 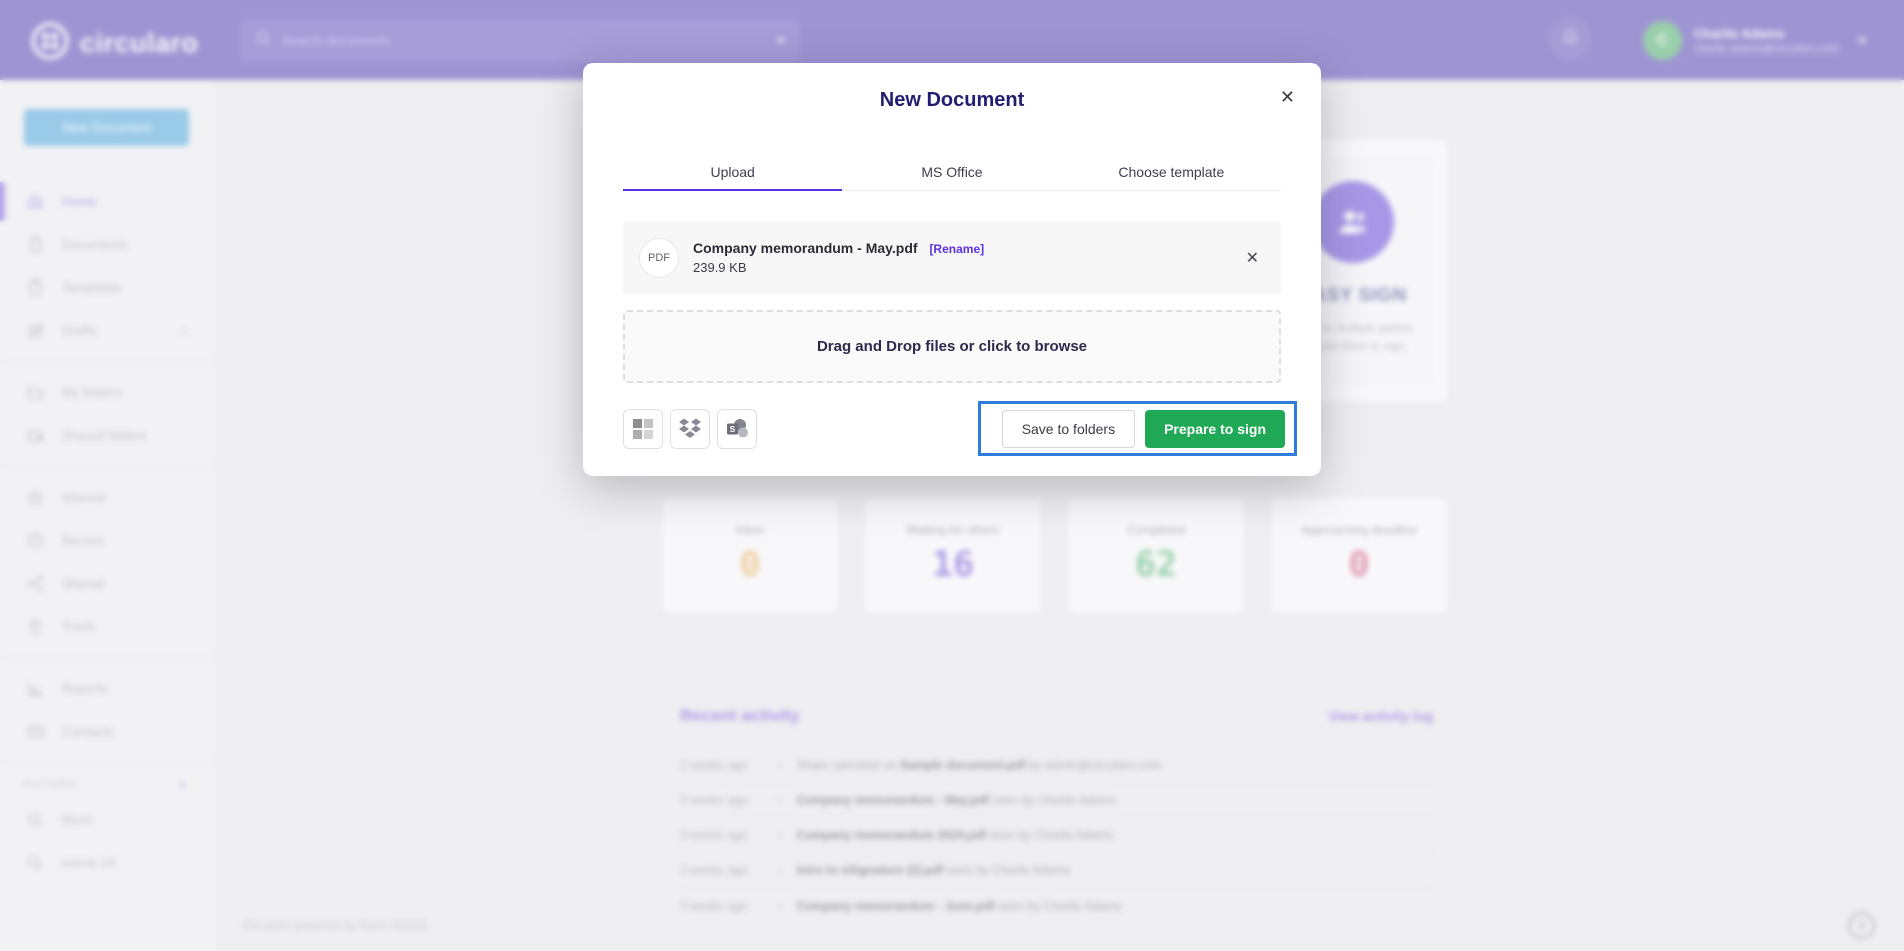 I want to click on remove-file-icon: ✕, so click(x=1252, y=258).